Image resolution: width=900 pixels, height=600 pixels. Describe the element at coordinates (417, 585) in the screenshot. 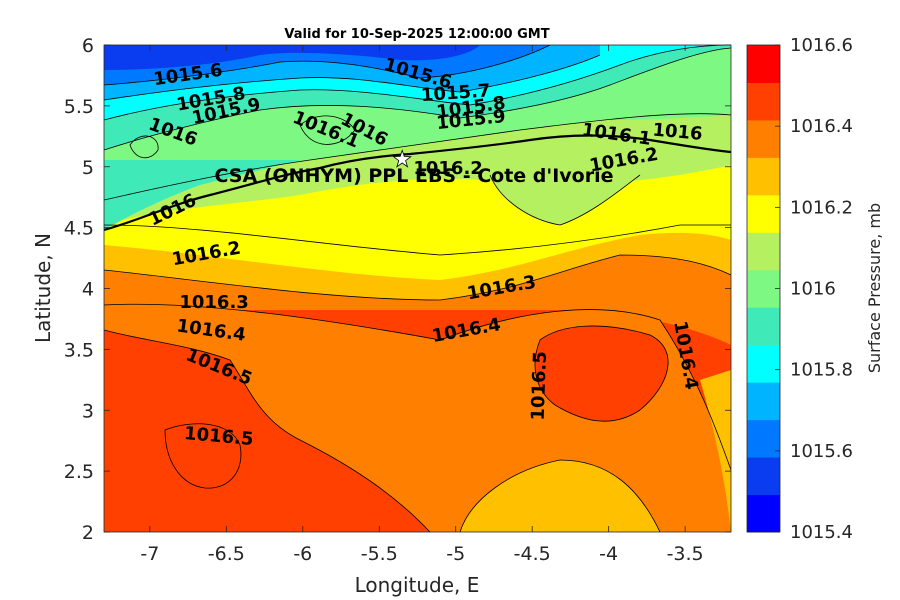

I see `x-axis-label: Longitude, E` at that location.